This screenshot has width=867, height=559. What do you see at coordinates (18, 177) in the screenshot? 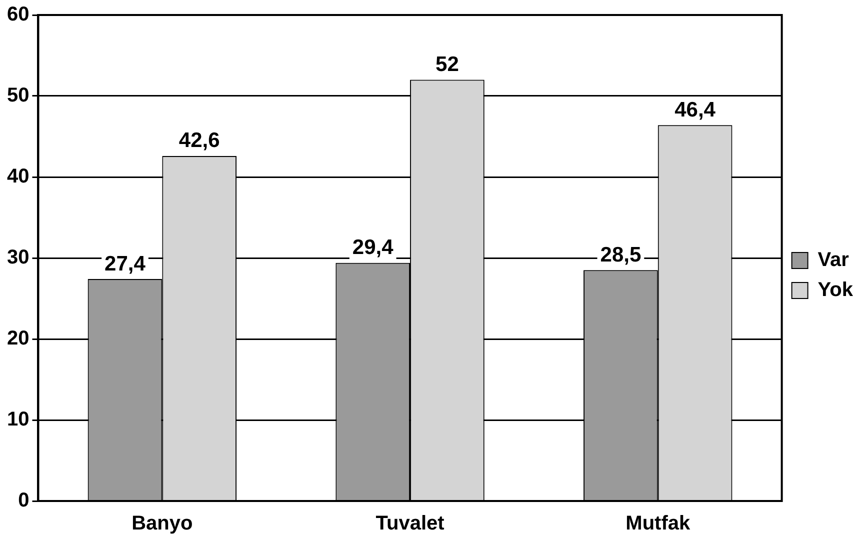
I see `y-tick-label: 40` at bounding box center [18, 177].